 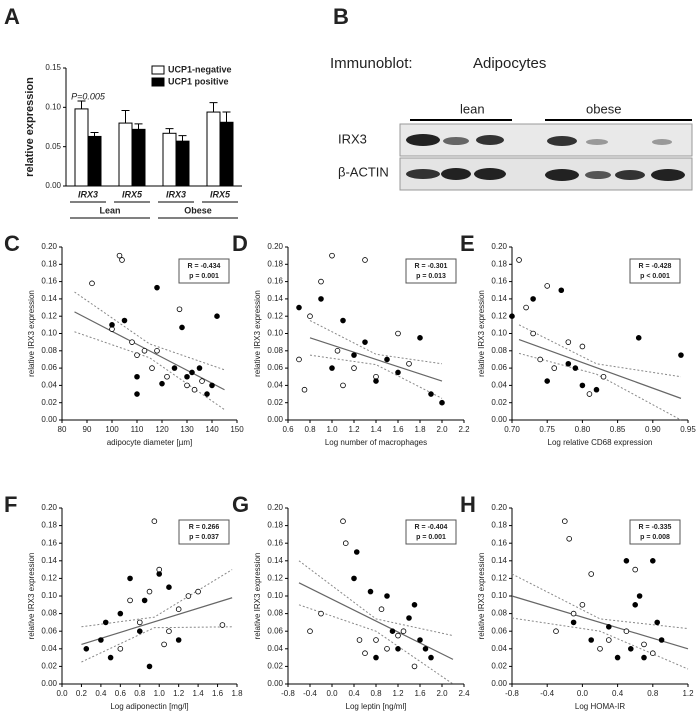 What do you see at coordinates (464, 693) in the screenshot?
I see `x-tick-label: 2.4` at bounding box center [464, 693].